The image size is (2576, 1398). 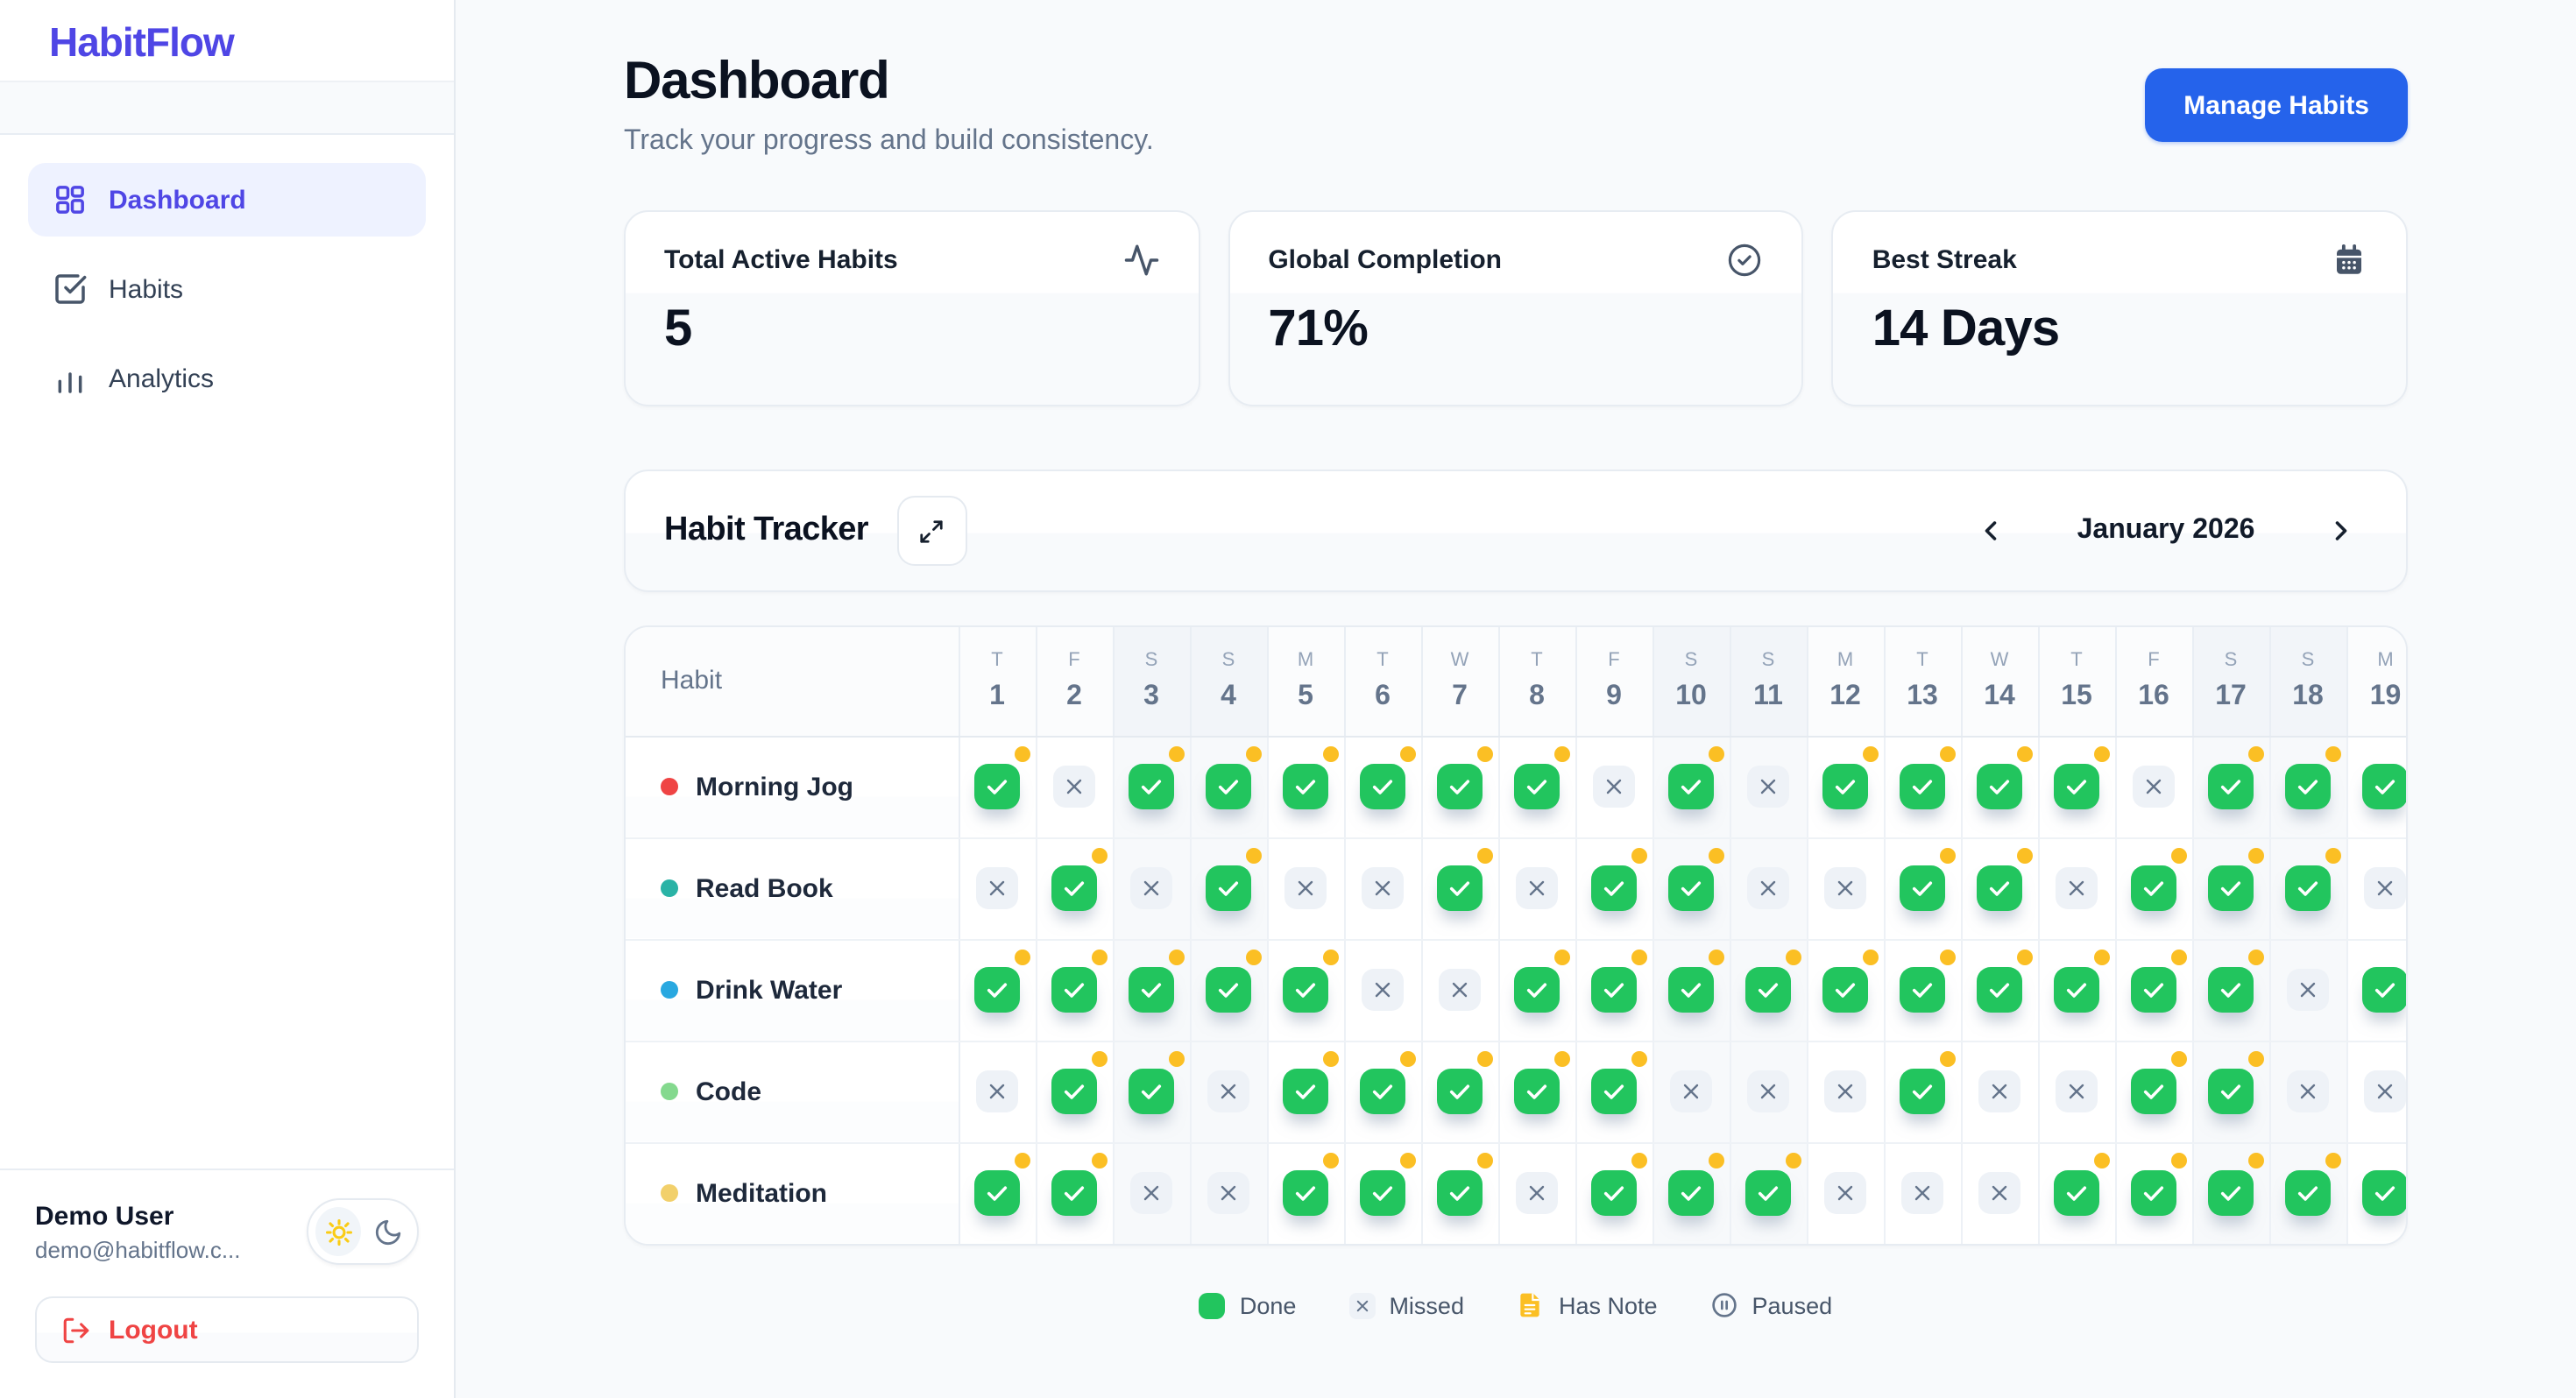 What do you see at coordinates (2341, 531) in the screenshot?
I see `next-month-button` at bounding box center [2341, 531].